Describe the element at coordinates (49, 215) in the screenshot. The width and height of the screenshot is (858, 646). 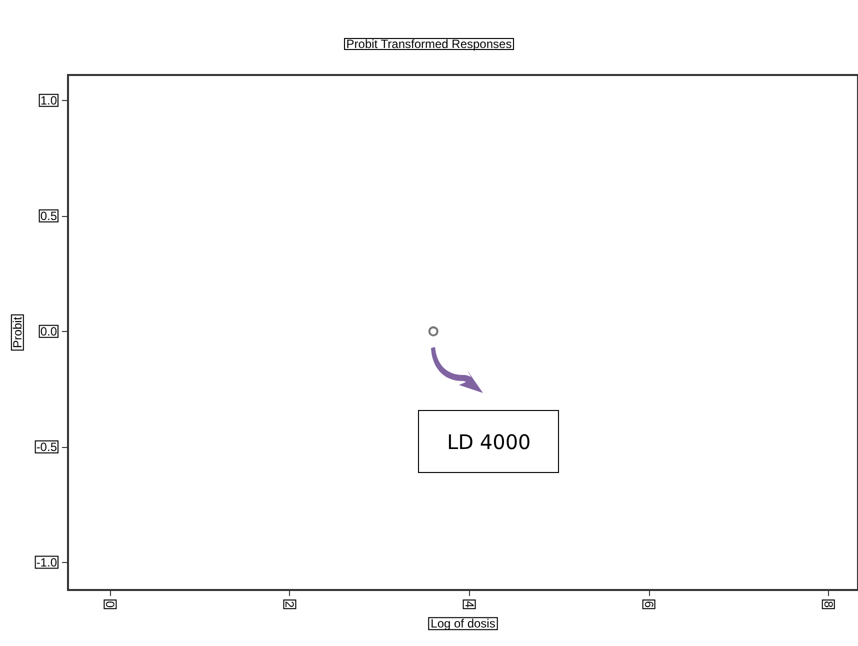
I see `y-tick-label: 0.5` at that location.